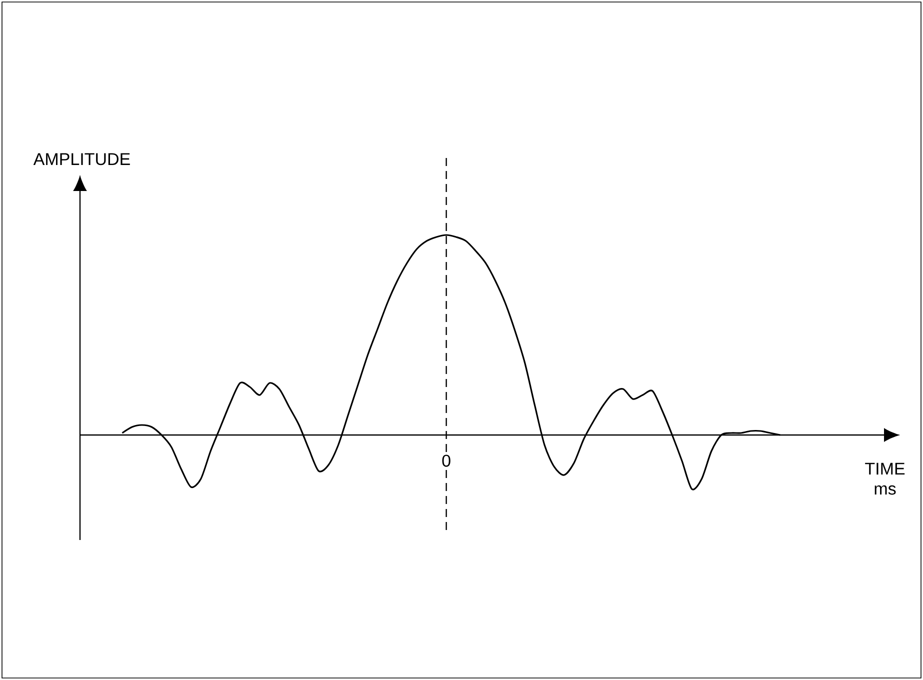 The image size is (923, 680). I want to click on y-axis-title: AMPLITUDE, so click(81, 159).